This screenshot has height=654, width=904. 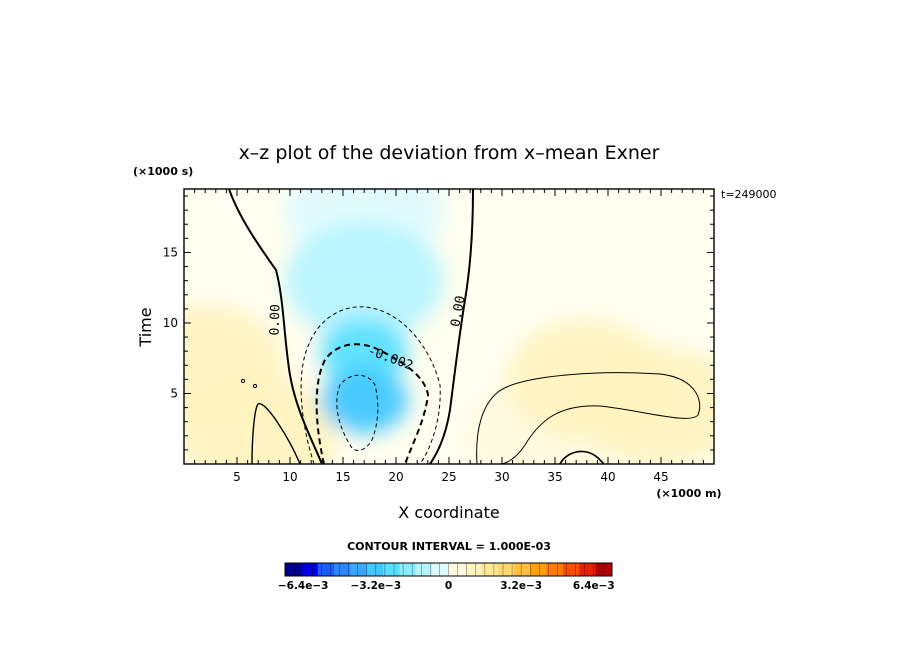 I want to click on colorbar-frame, so click(x=448, y=569).